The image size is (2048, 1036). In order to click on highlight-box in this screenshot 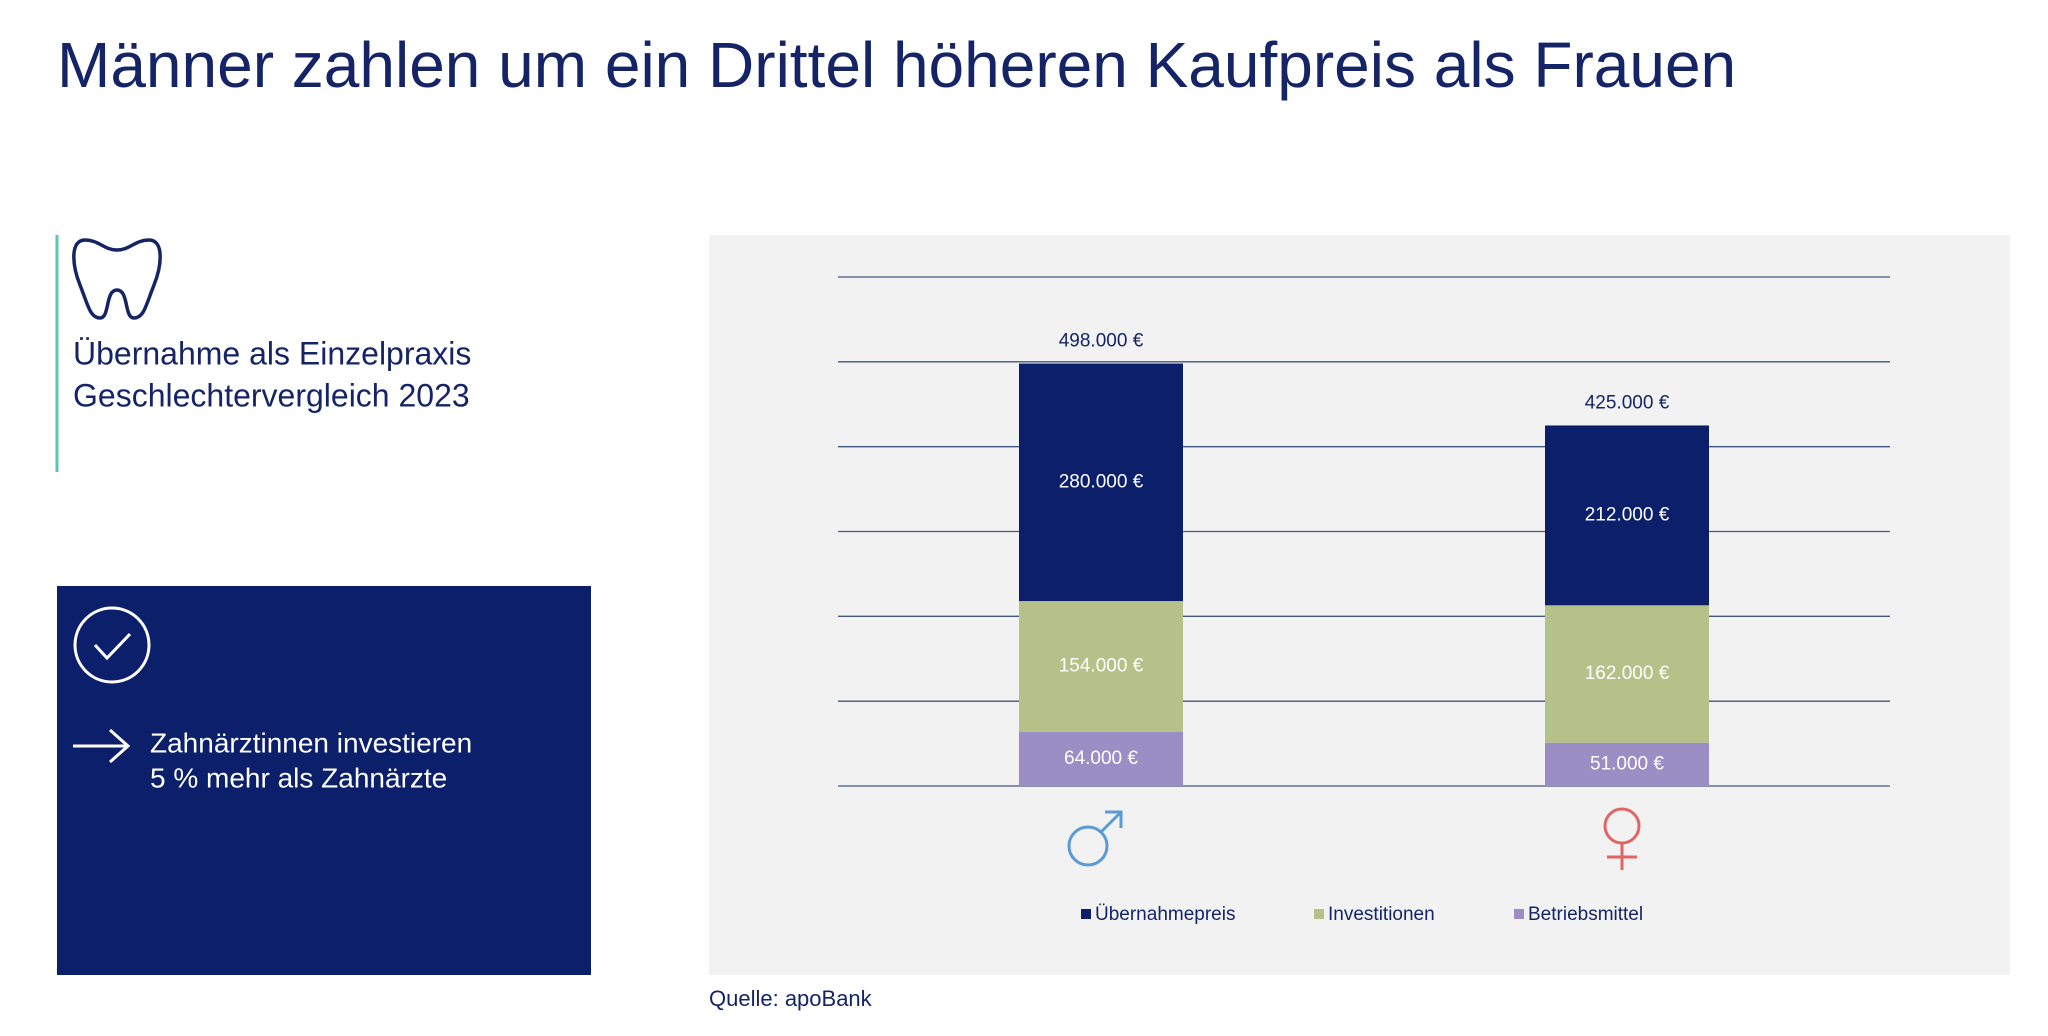, I will do `click(324, 780)`.